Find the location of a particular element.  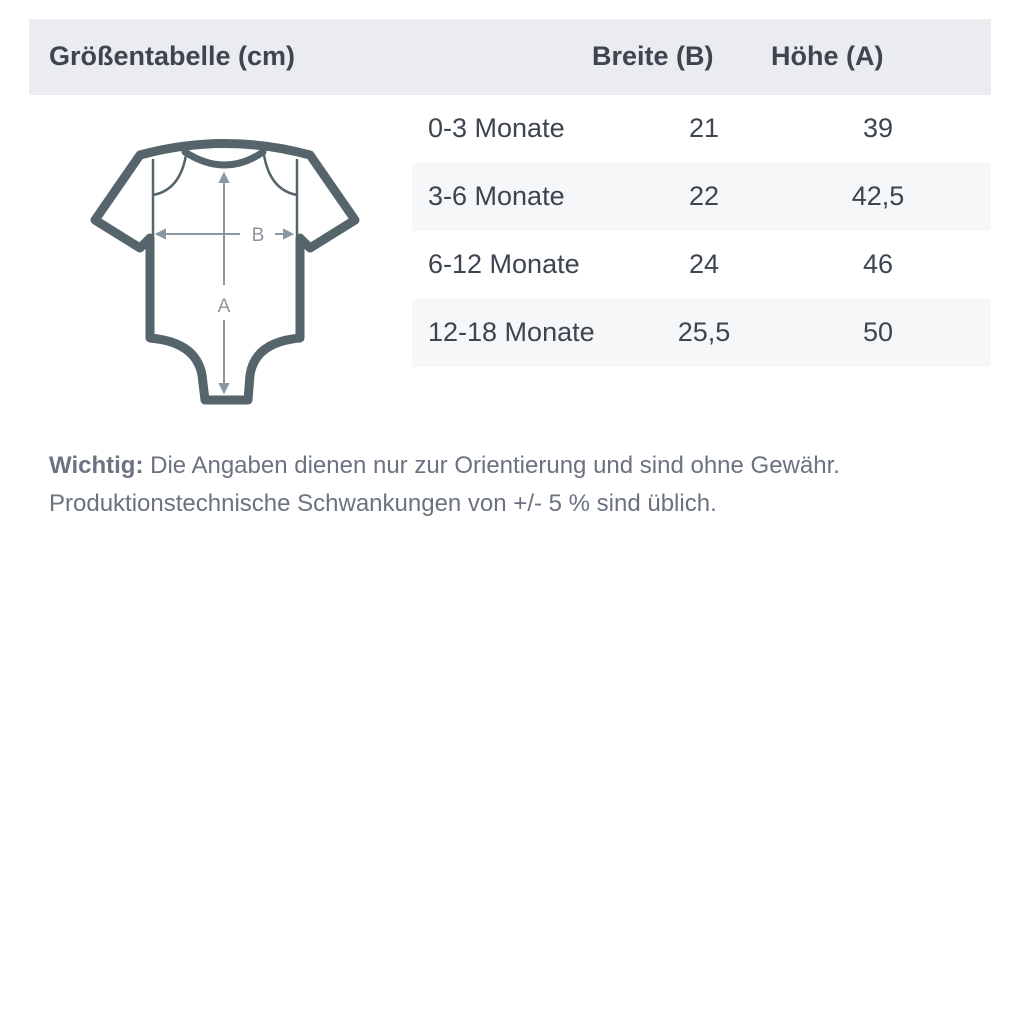

width-cell: 22 is located at coordinates (704, 196).